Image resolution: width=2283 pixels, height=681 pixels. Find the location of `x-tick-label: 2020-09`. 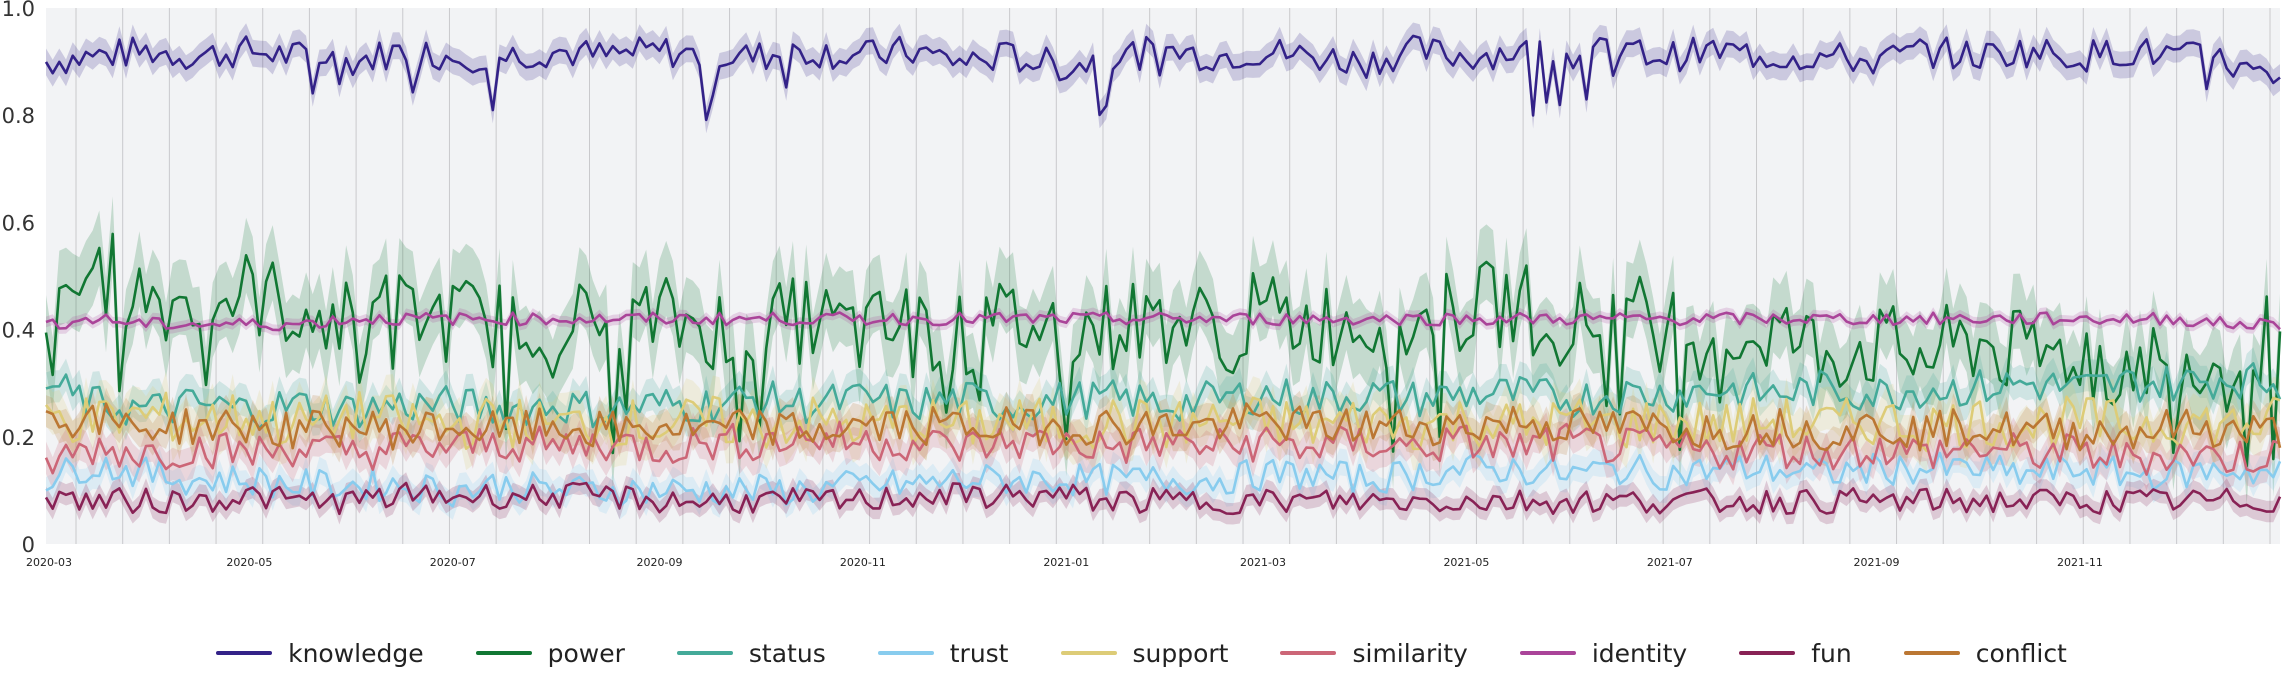

x-tick-label: 2020-09 is located at coordinates (660, 562).